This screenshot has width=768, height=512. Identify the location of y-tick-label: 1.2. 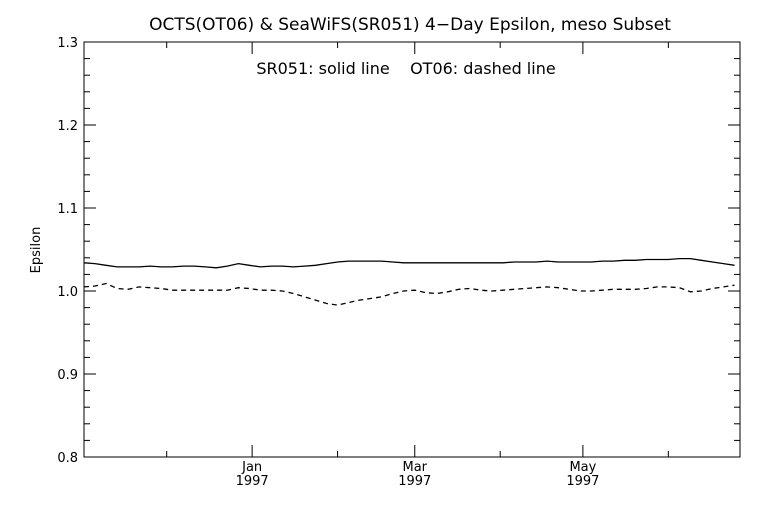
(67, 126).